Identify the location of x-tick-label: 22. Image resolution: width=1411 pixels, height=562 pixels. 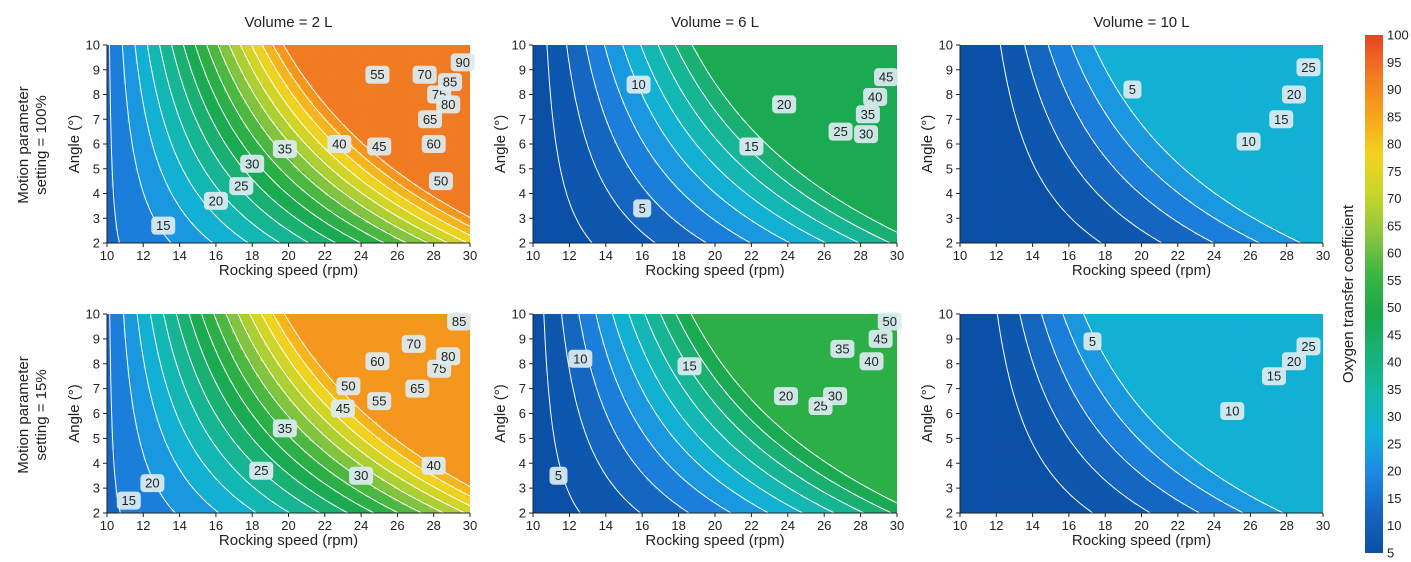
(751, 255).